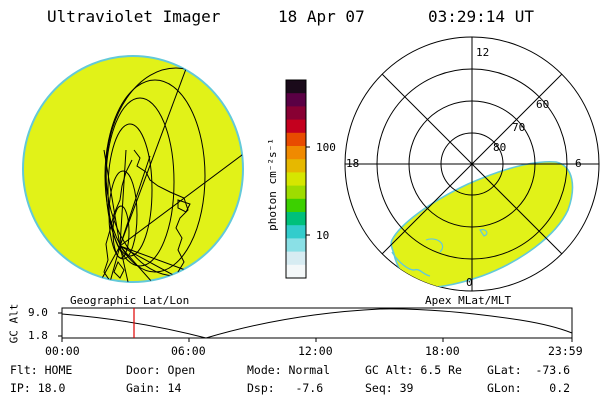 This screenshot has height=400, width=600. What do you see at coordinates (130, 300) in the screenshot?
I see `geo-panel-label: Geographic Lat/Lon` at bounding box center [130, 300].